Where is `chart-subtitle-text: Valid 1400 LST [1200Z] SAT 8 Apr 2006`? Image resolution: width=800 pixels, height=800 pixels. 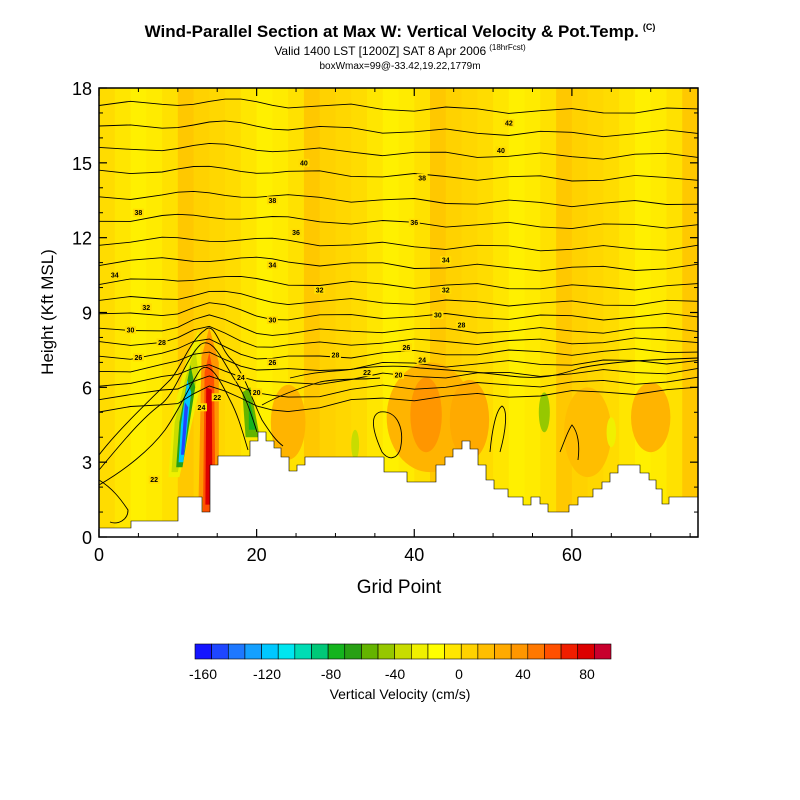 chart-subtitle-text: Valid 1400 LST [1200Z] SAT 8 Apr 2006 is located at coordinates (380, 51).